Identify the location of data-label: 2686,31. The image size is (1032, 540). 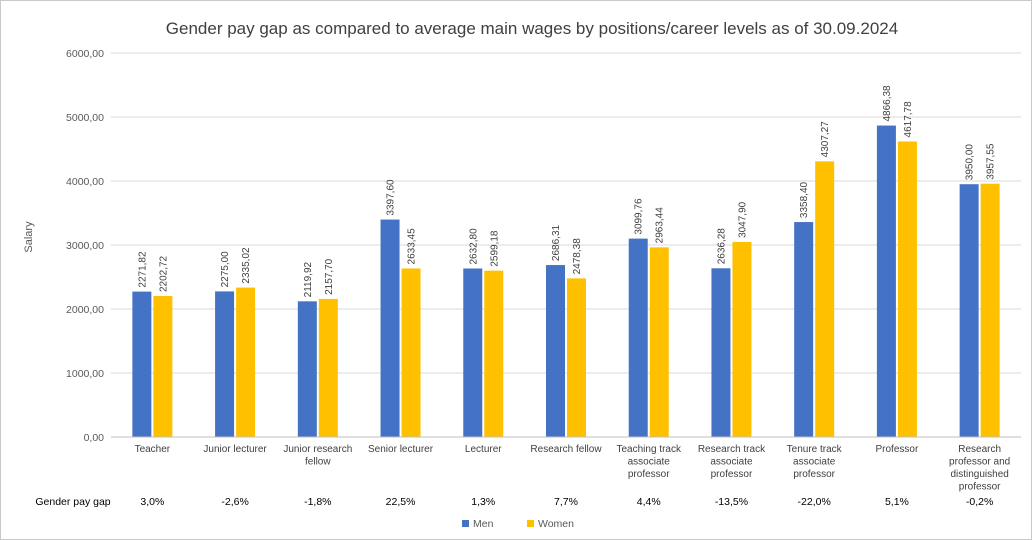
(556, 242).